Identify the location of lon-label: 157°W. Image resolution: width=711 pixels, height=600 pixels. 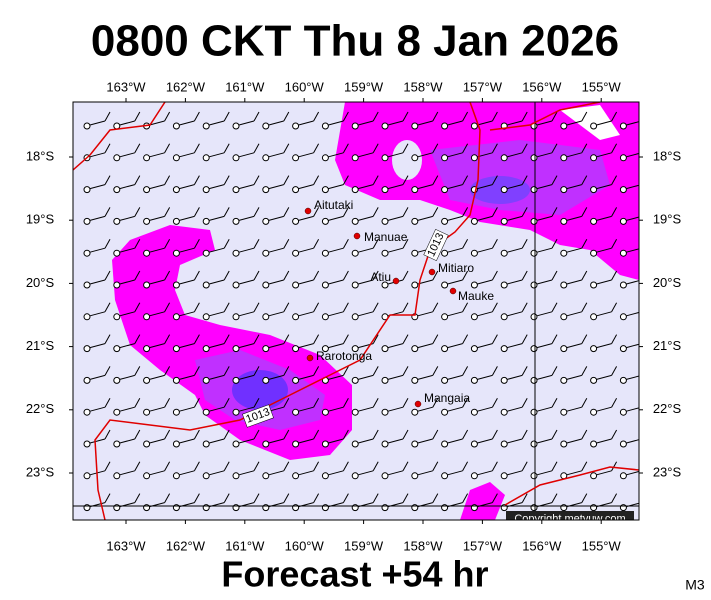
(483, 86).